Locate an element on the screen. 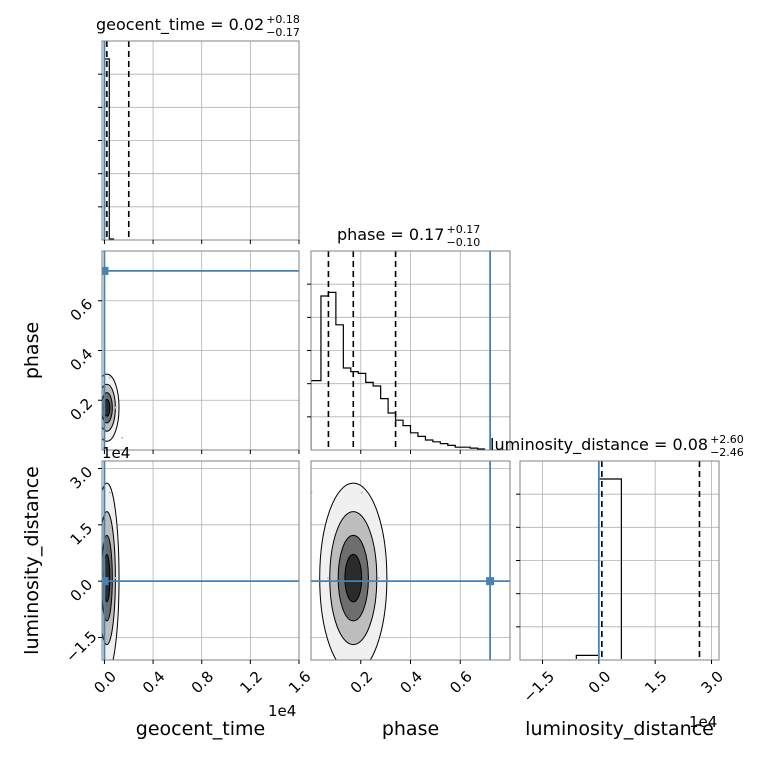 Image resolution: width=760 pixels, height=760 pixels. title-upper-luminosity_distance: +2.60 is located at coordinates (727, 439).